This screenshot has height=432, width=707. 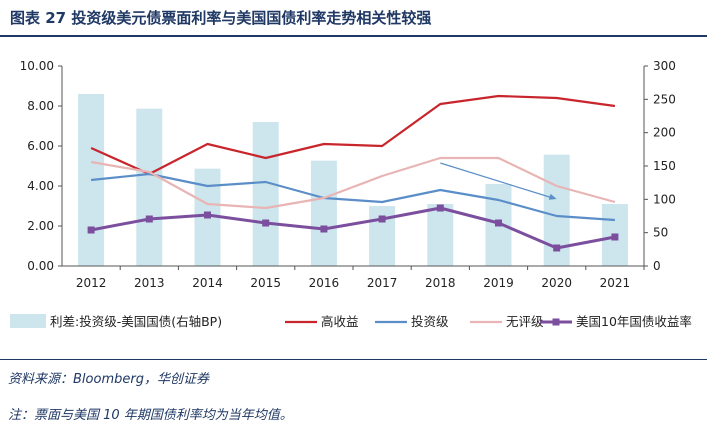 I want to click on bar-spread-2015, so click(x=265, y=194).